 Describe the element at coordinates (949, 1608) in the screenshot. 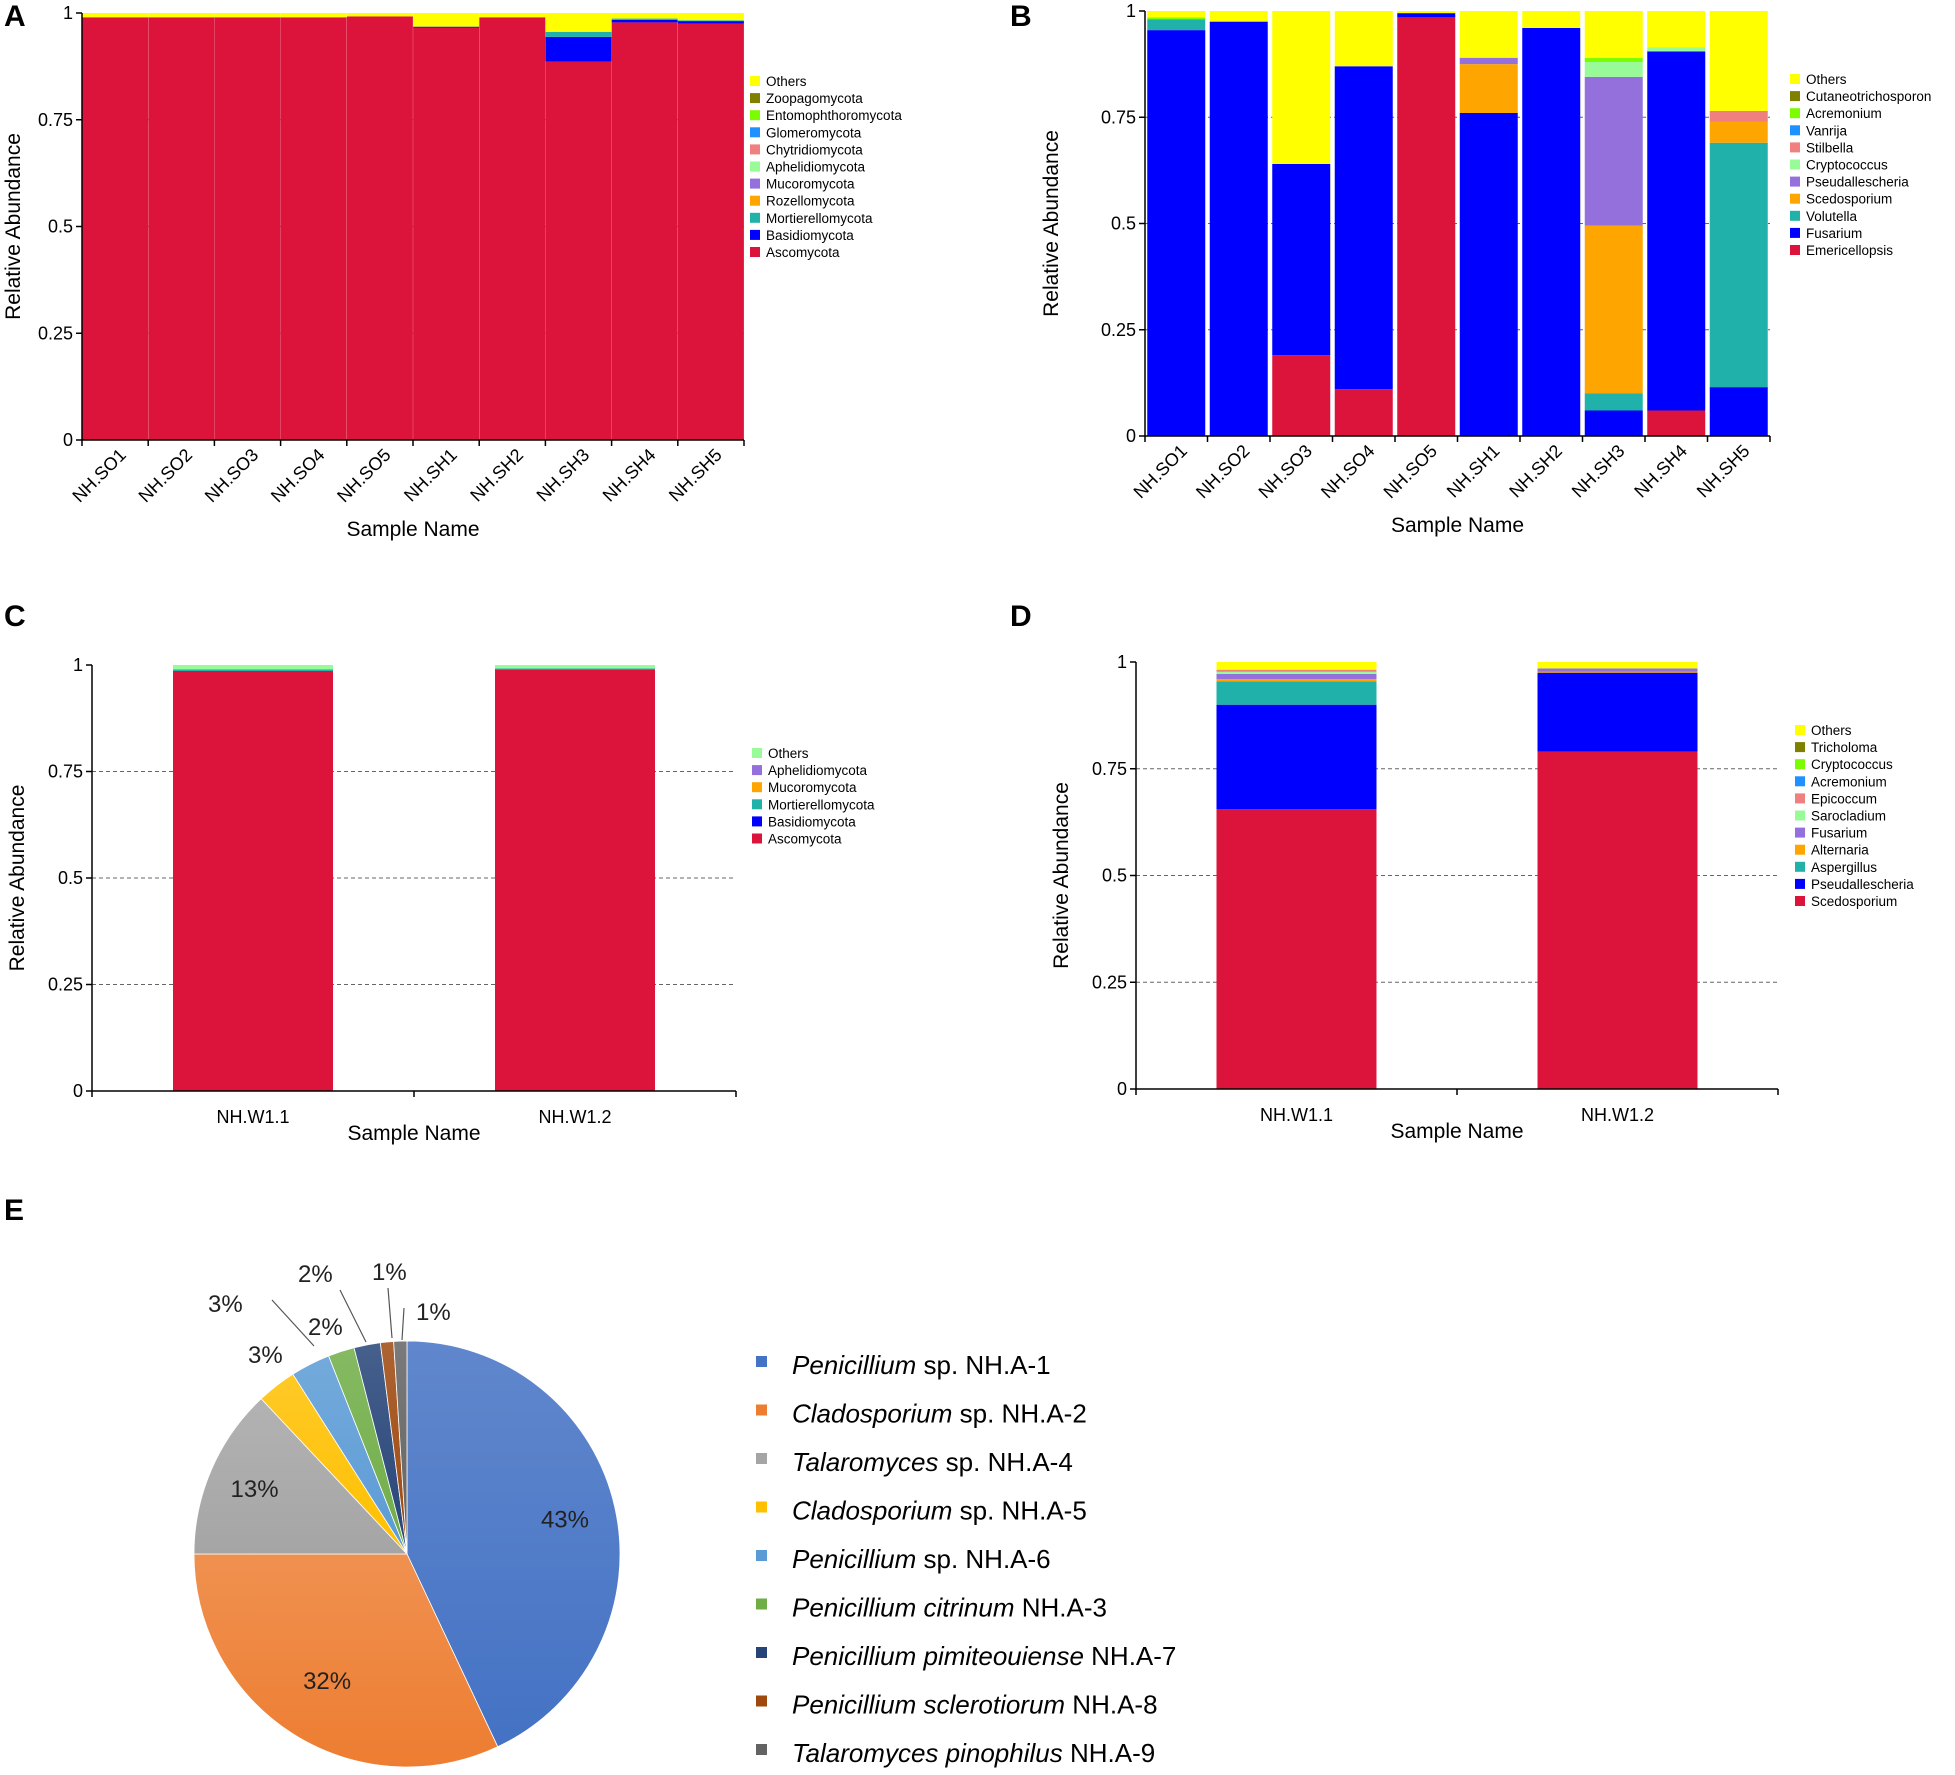

I see `legend-item-6: Penicillium citrinum NH.A-3` at that location.